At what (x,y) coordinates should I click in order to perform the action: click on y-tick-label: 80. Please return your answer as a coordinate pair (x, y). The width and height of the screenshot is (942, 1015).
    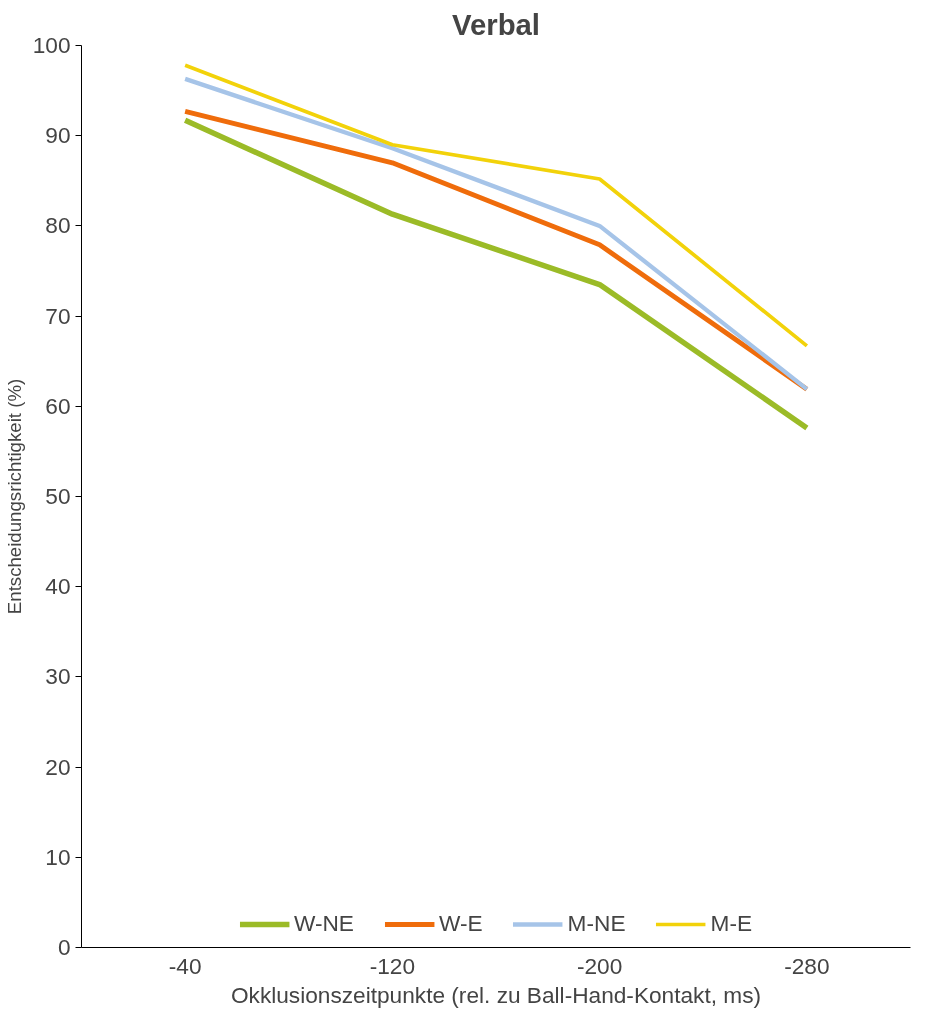
    Looking at the image, I should click on (58, 225).